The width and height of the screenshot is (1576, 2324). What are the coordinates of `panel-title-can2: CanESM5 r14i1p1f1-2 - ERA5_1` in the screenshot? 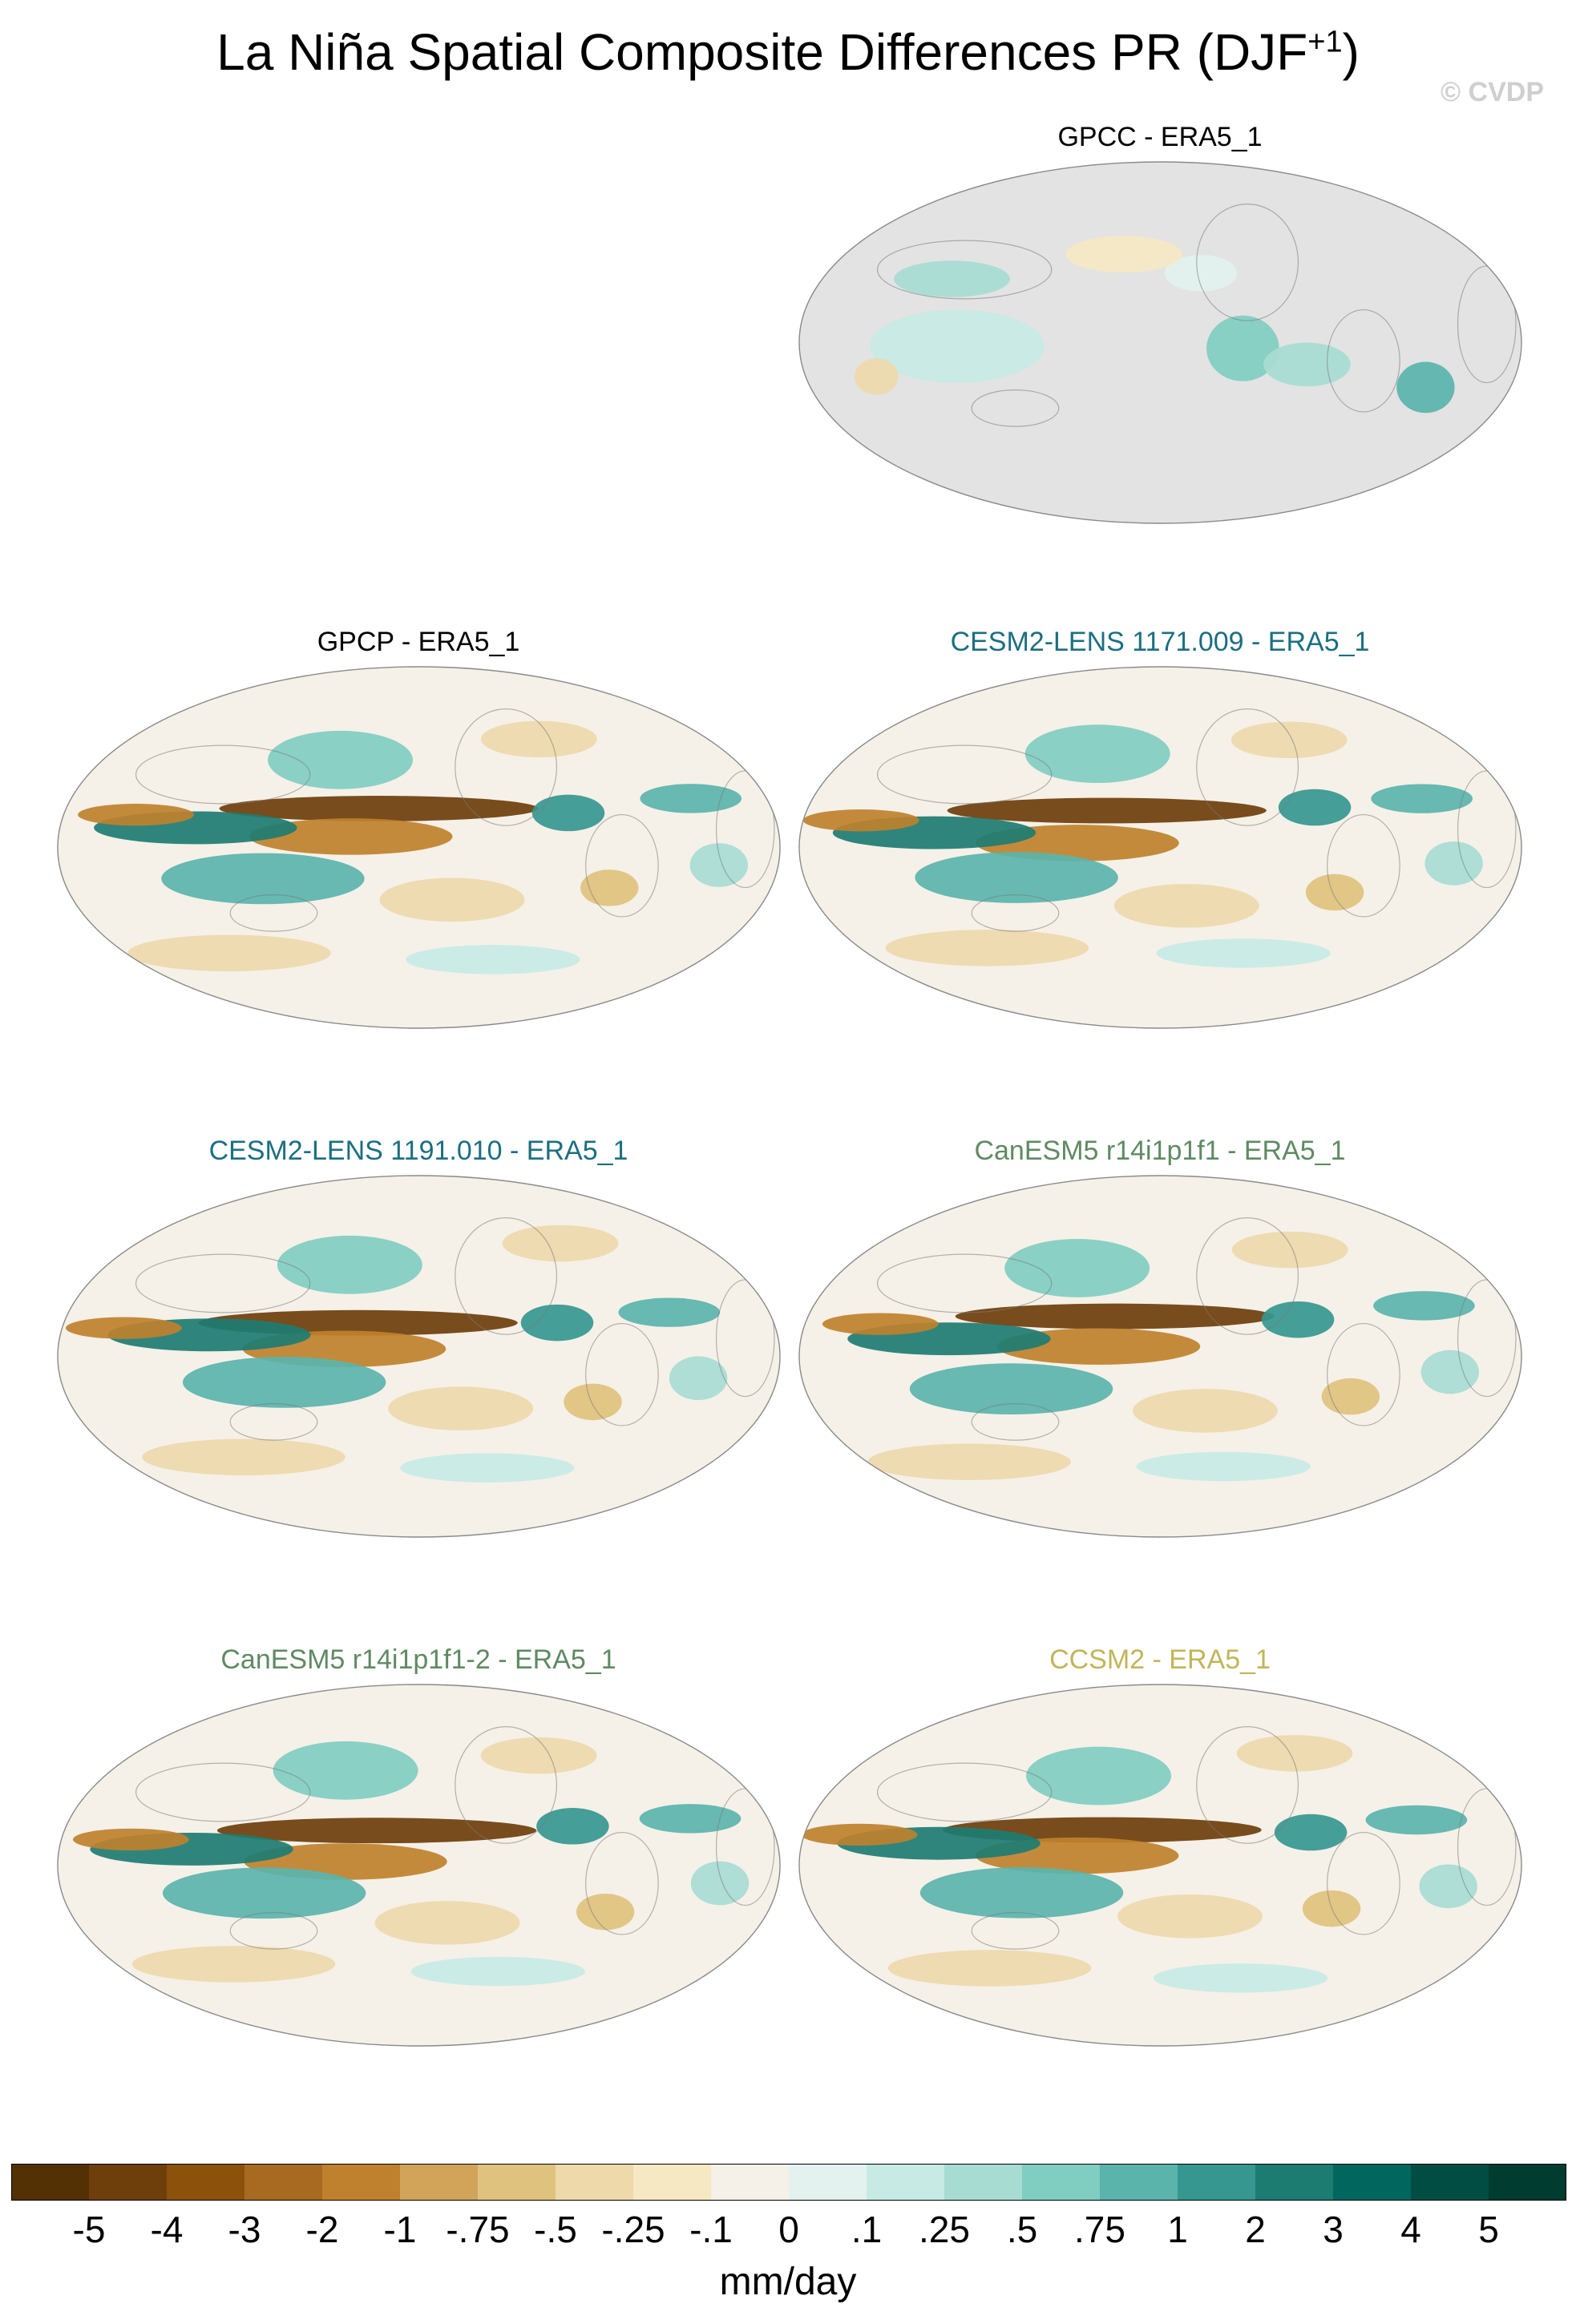 It's located at (418, 1659).